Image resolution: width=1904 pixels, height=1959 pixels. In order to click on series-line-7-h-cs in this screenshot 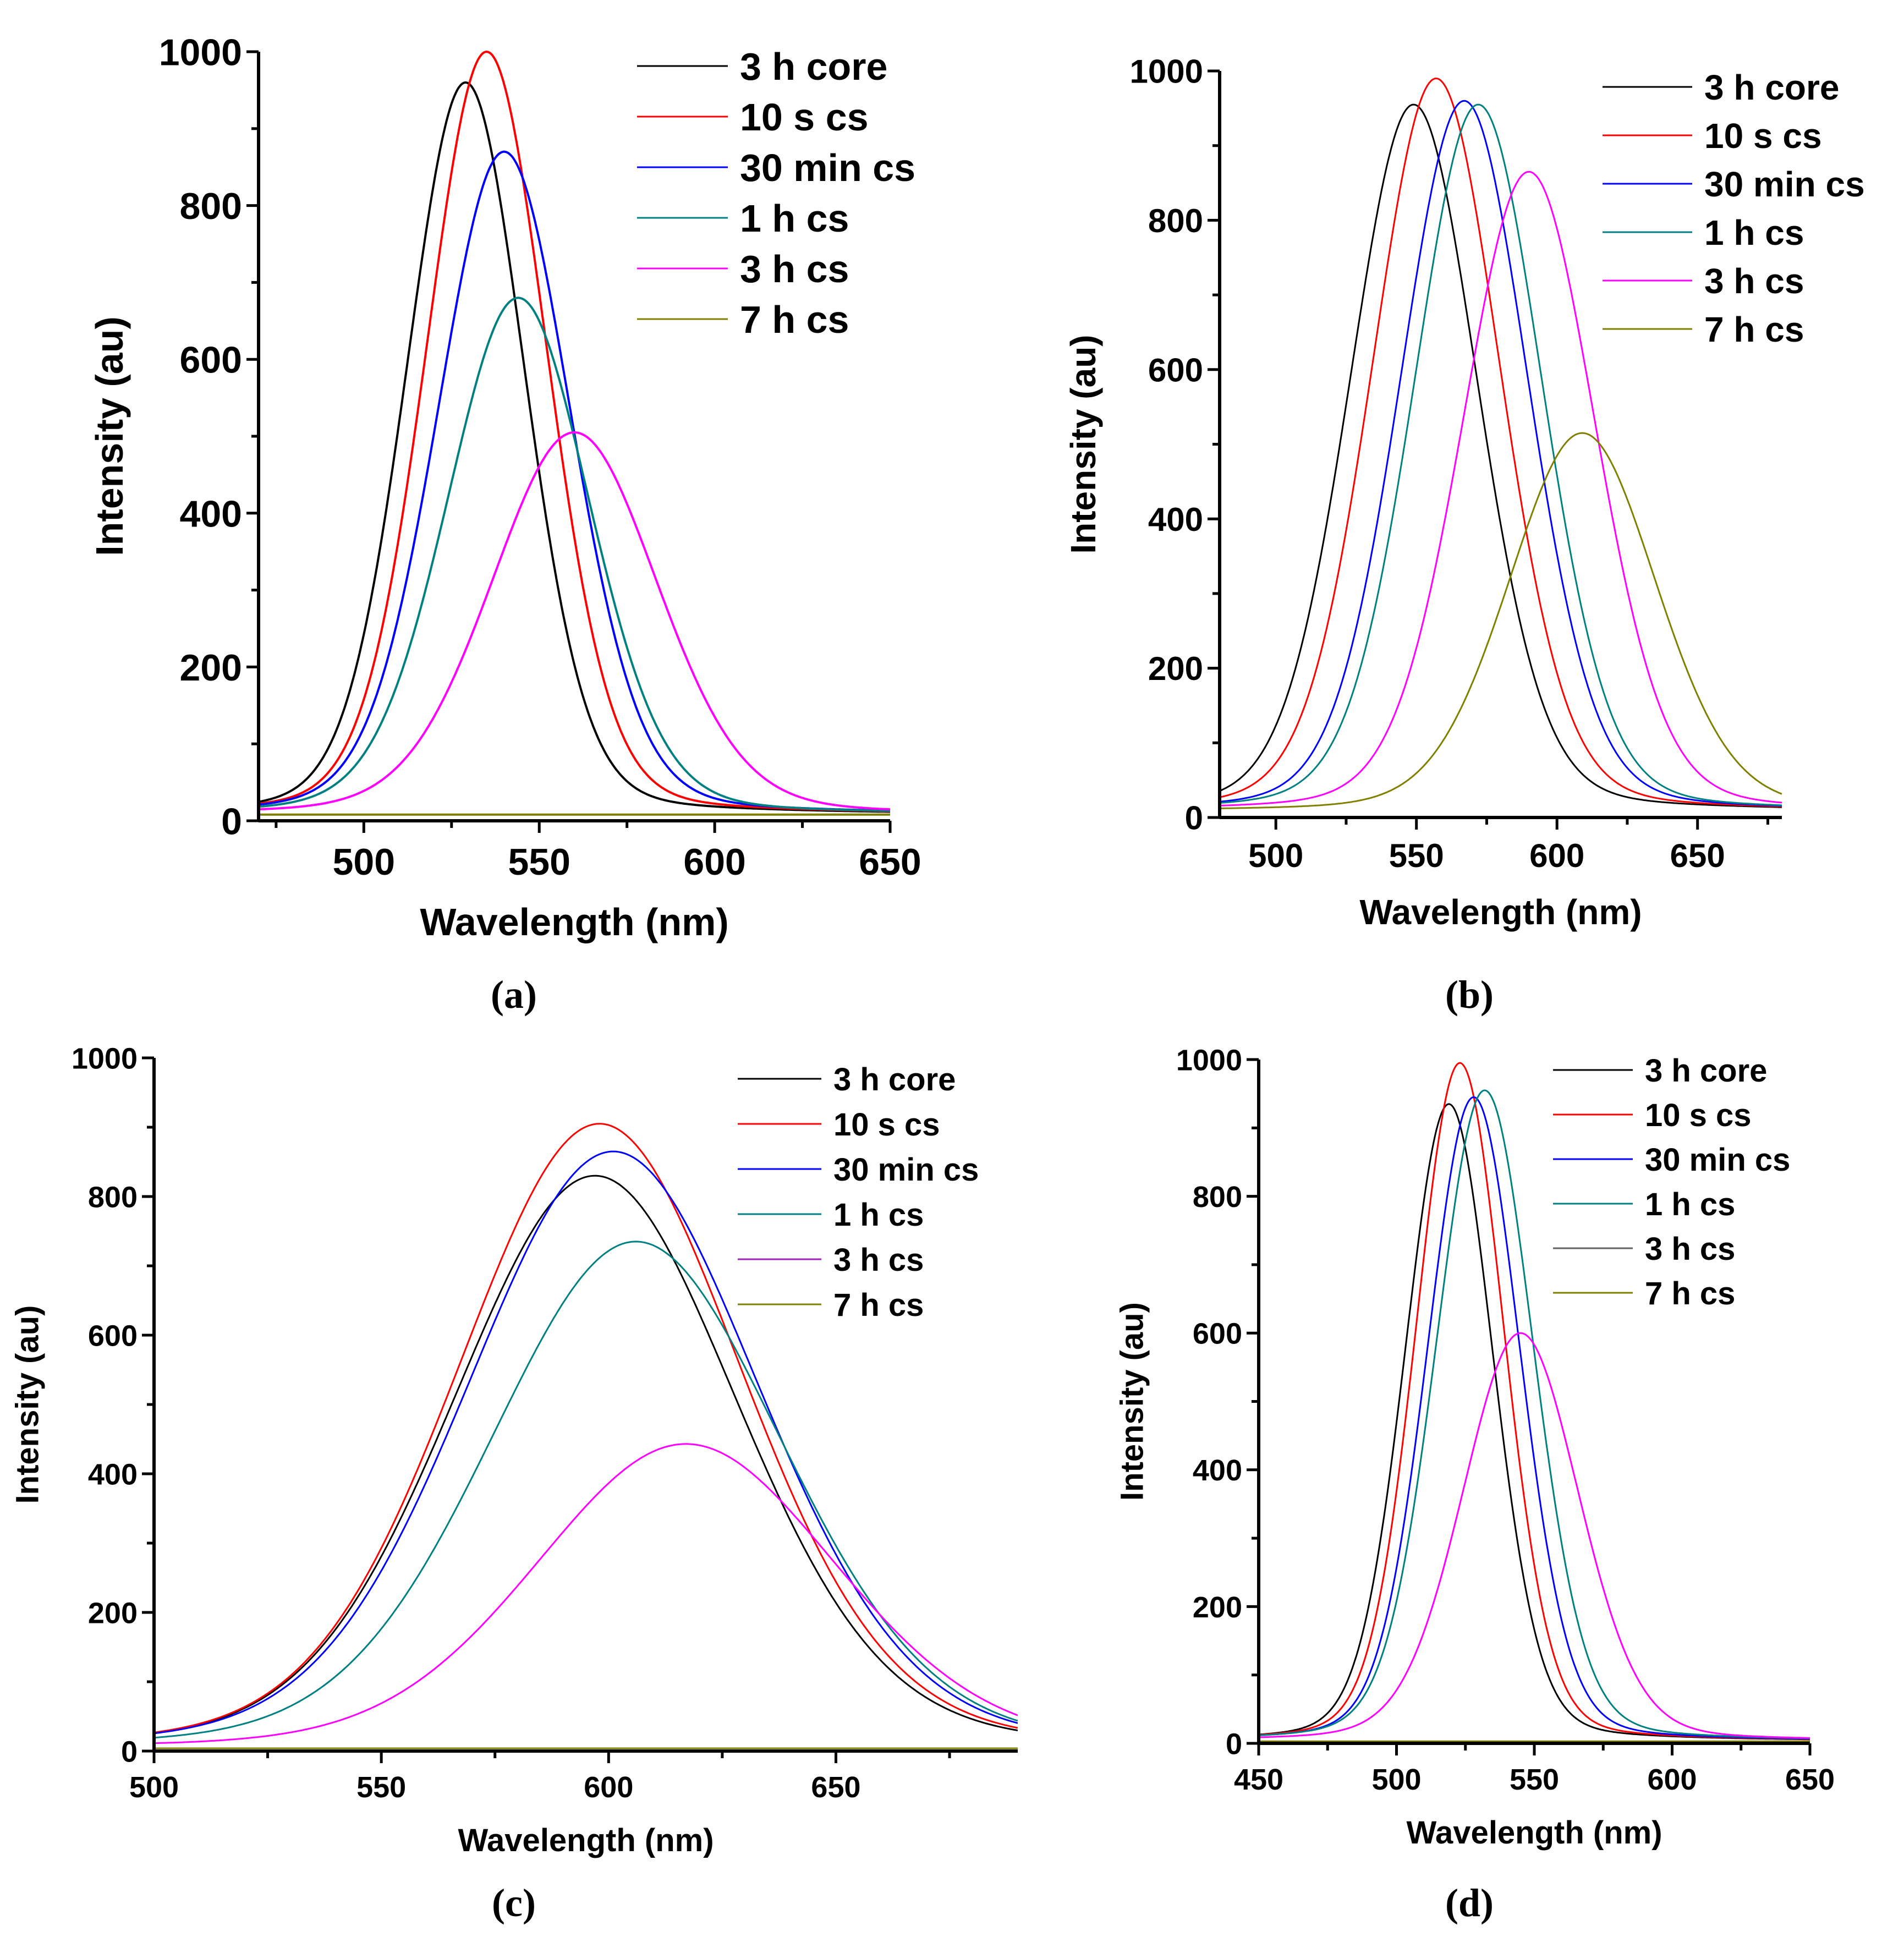, I will do `click(1501, 620)`.